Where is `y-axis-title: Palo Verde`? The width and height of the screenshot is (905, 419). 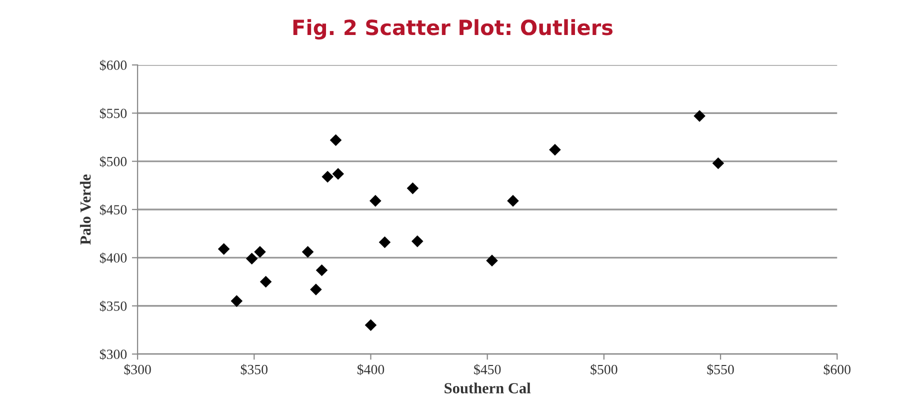 y-axis-title: Palo Verde is located at coordinates (85, 209).